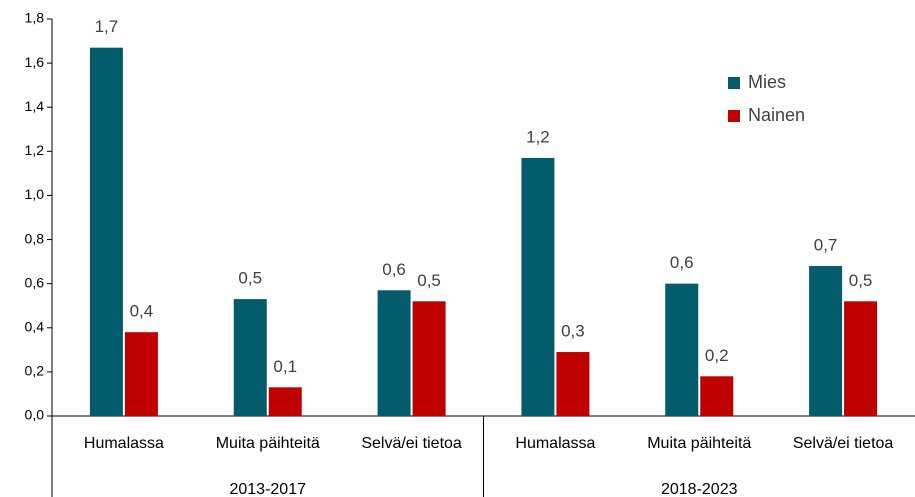 The image size is (915, 497). Describe the element at coordinates (285, 366) in the screenshot. I see `value-label: 0,1` at that location.